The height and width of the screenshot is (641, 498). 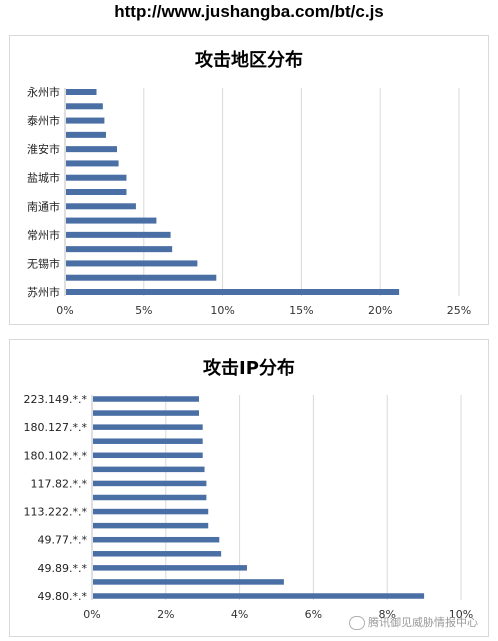 I want to click on region-category-label: 永州市, so click(x=43, y=92).